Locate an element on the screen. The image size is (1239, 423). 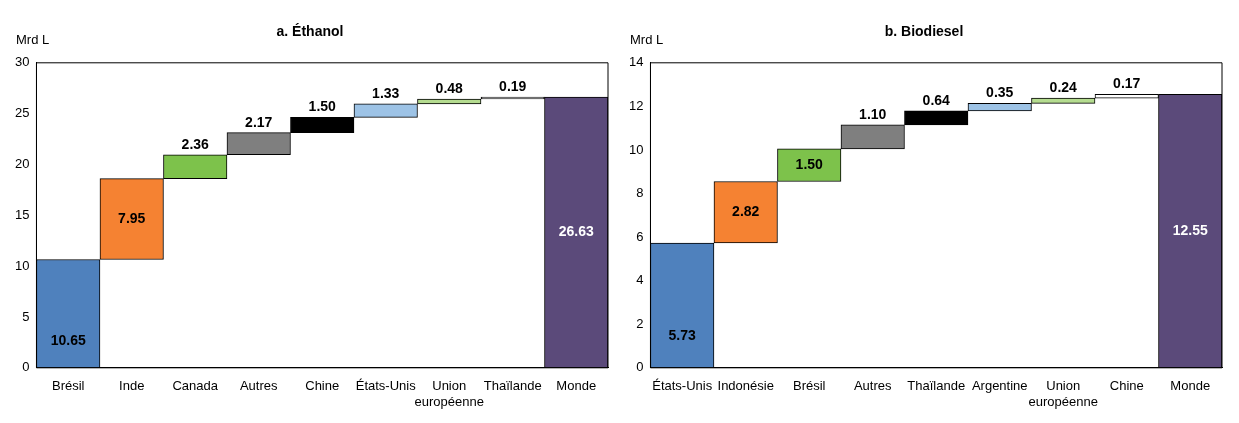
y-tick-label: 14 is located at coordinates (636, 62).